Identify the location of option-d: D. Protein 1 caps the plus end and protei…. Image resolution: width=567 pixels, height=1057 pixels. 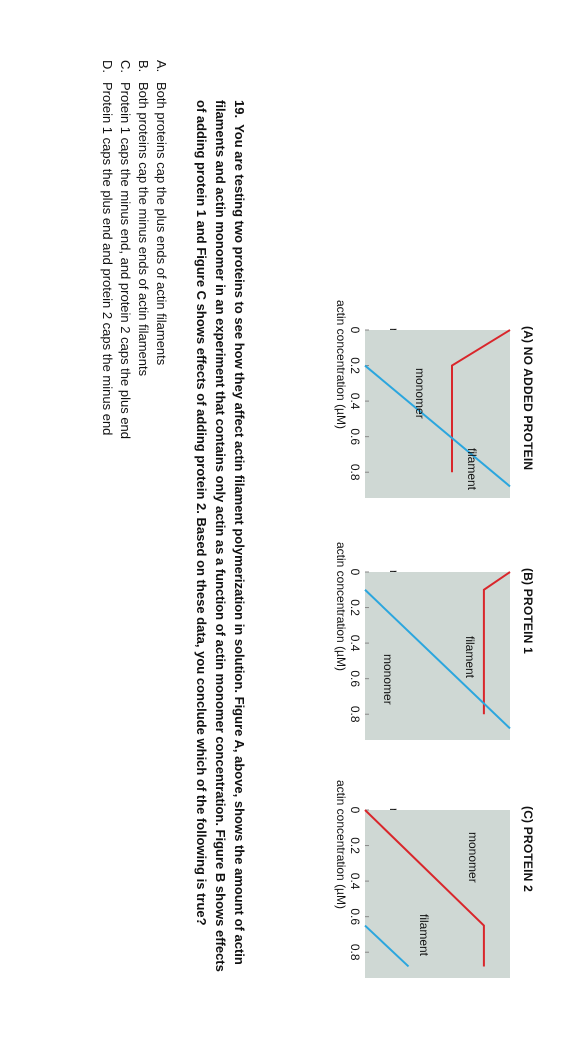
(107, 510).